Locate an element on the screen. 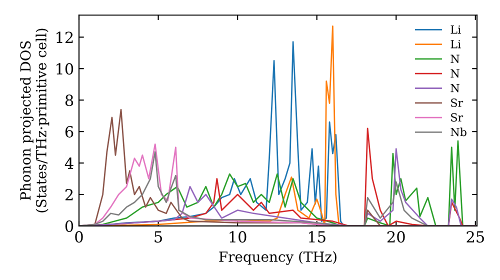  x-tick-label: 25 is located at coordinates (475, 237).